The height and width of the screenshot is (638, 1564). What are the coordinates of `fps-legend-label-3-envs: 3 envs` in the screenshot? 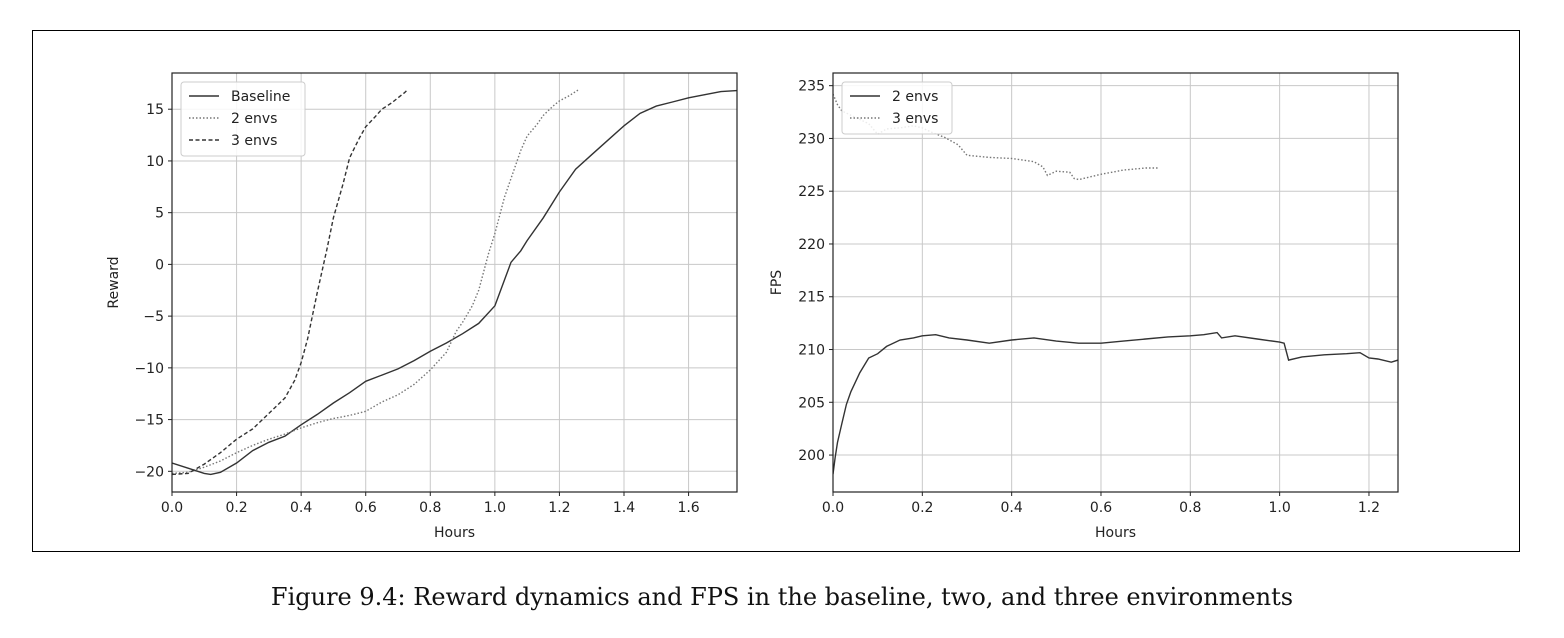 It's located at (915, 119).